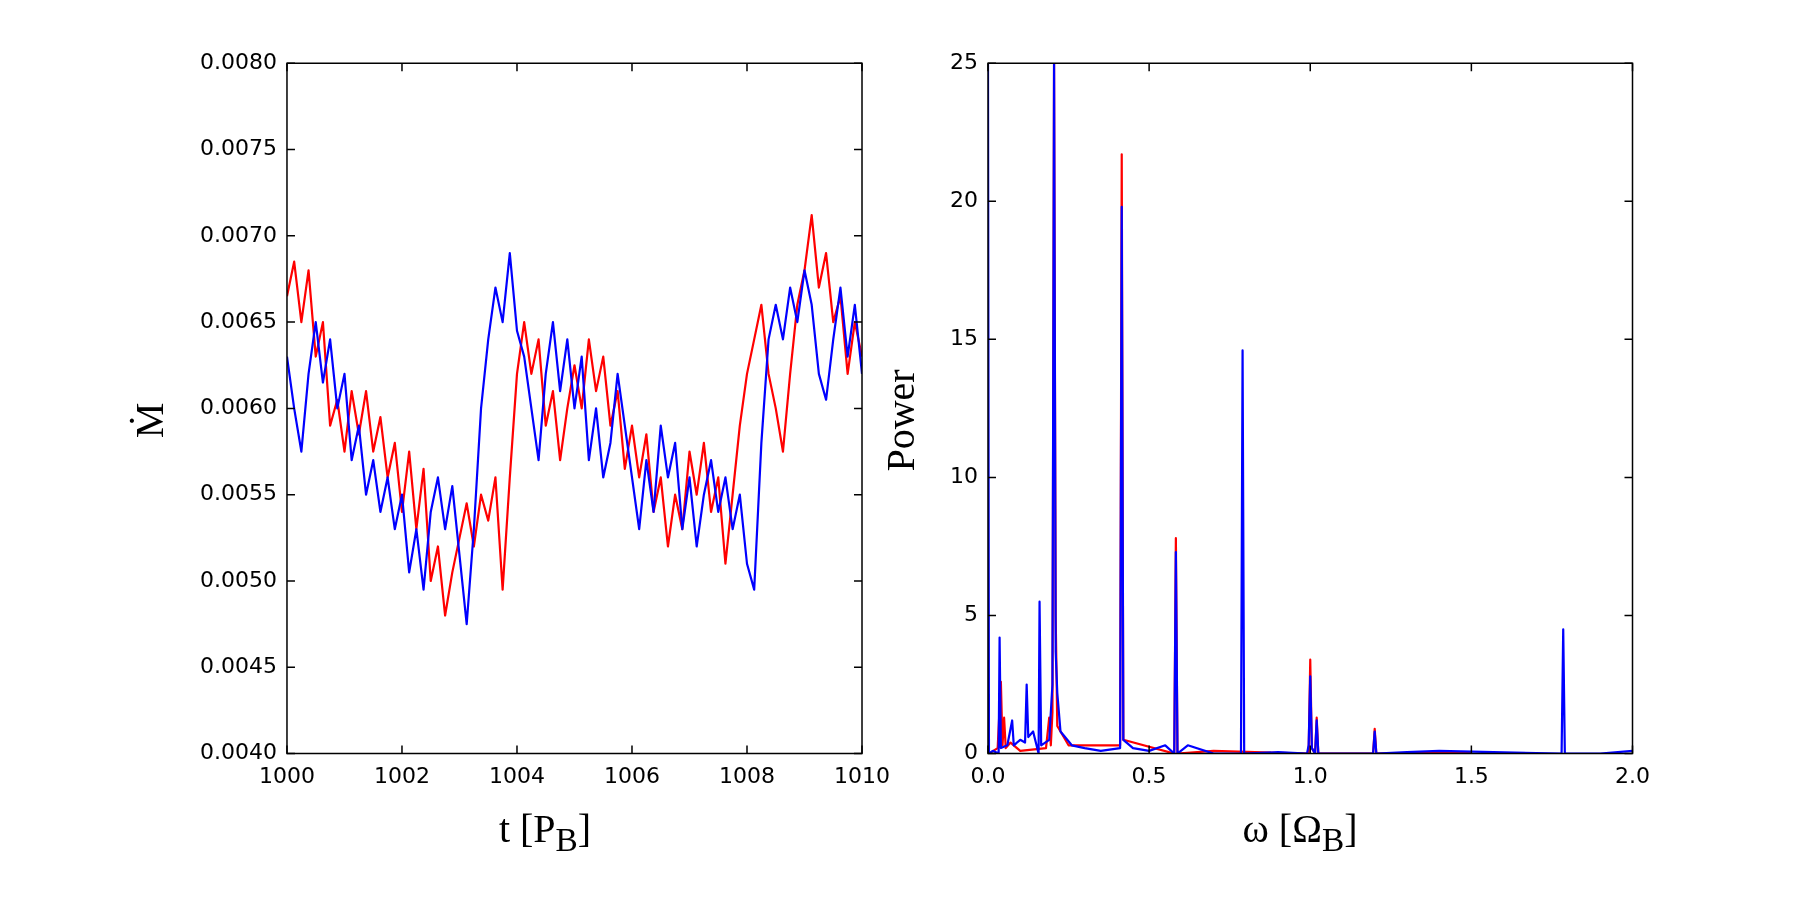 Image resolution: width=1800 pixels, height=900 pixels. What do you see at coordinates (963, 199) in the screenshot?
I see `y-tick-label: 20` at bounding box center [963, 199].